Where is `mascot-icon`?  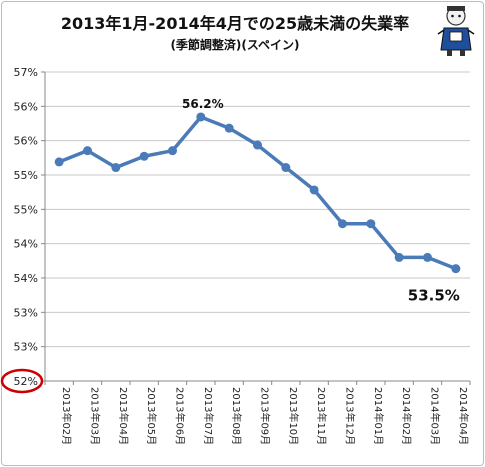
mascot-icon is located at coordinates (456, 31).